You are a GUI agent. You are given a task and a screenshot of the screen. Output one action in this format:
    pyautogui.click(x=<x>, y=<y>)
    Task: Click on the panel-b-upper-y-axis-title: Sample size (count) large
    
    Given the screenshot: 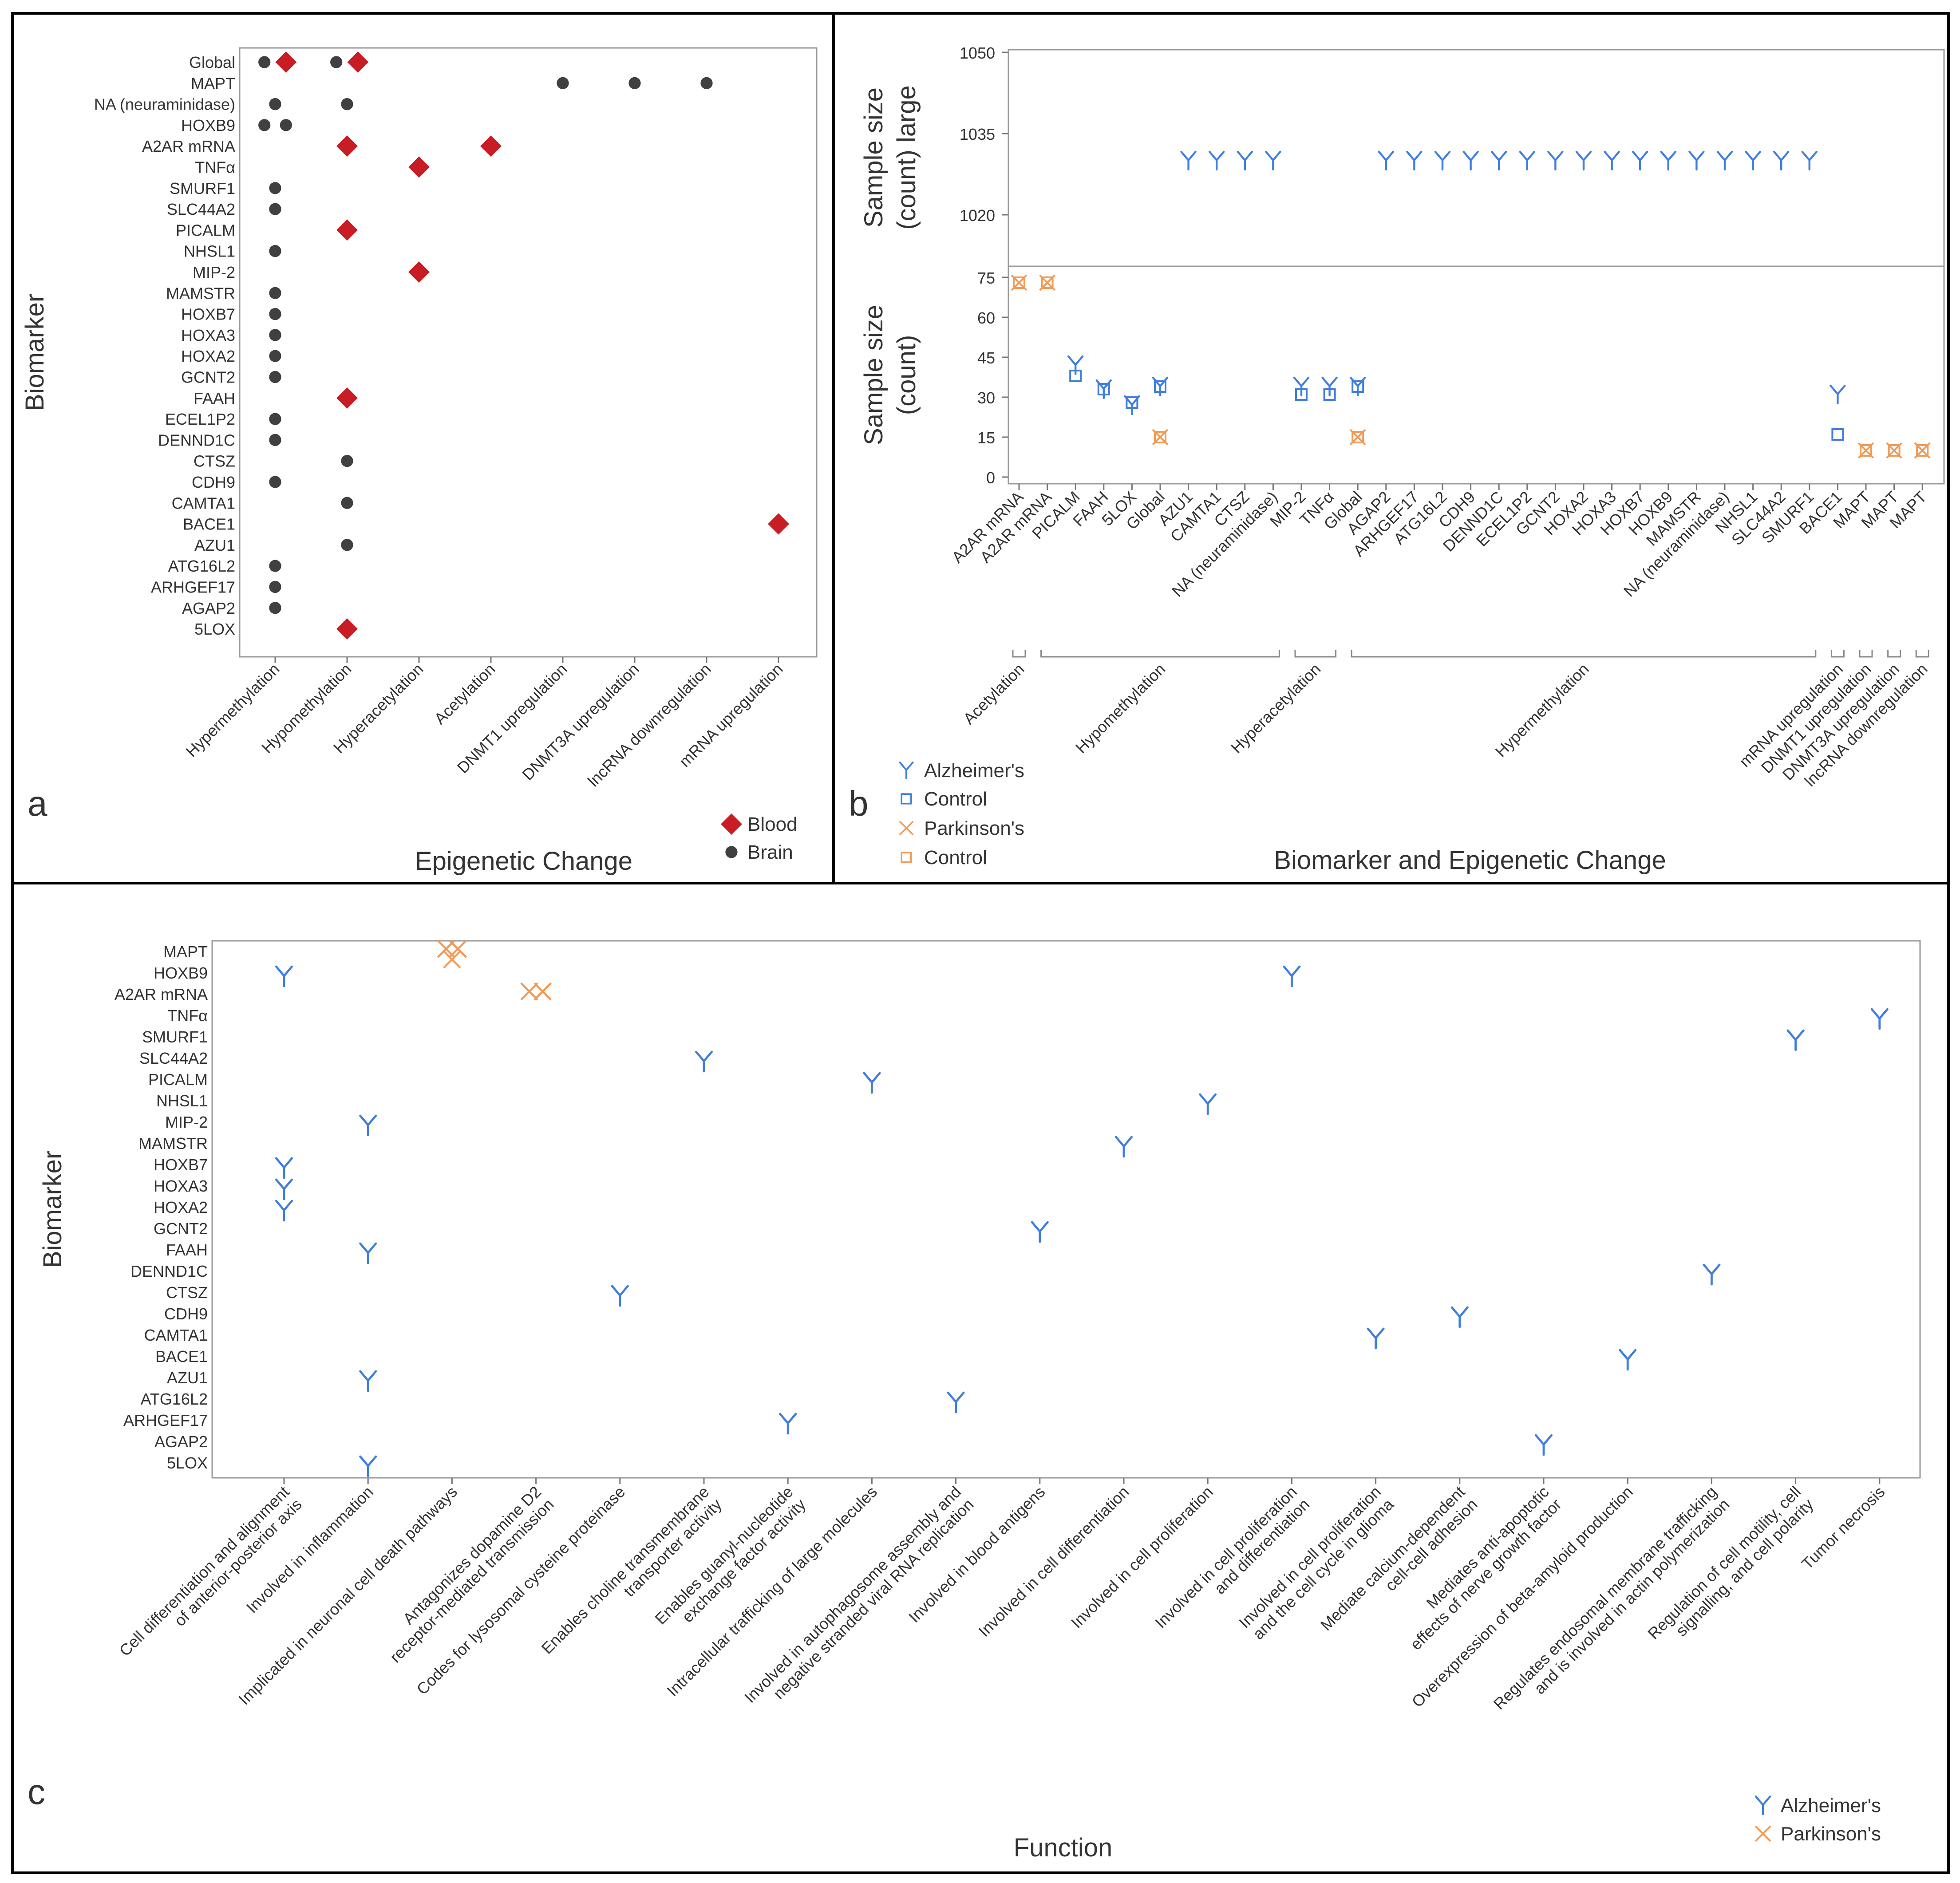 What is the action you would take?
    pyautogui.click(x=890, y=157)
    